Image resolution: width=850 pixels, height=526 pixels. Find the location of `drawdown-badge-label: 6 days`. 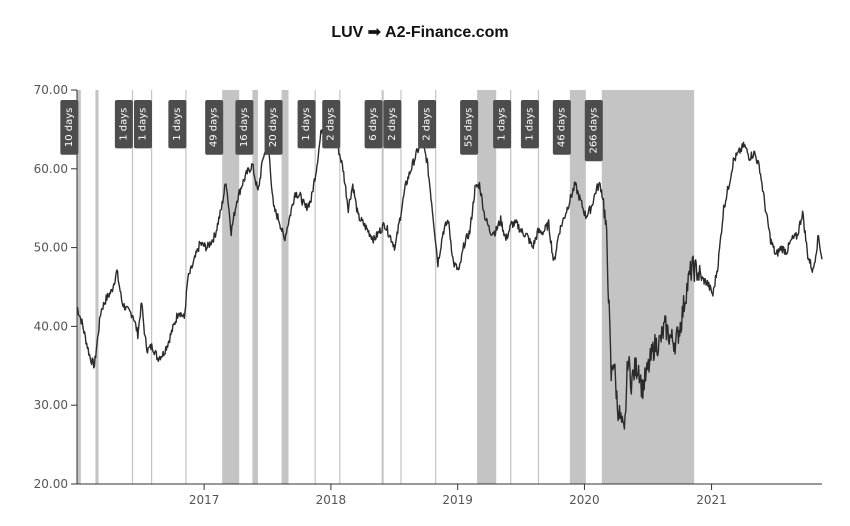

drawdown-badge-label: 6 days is located at coordinates (373, 124).